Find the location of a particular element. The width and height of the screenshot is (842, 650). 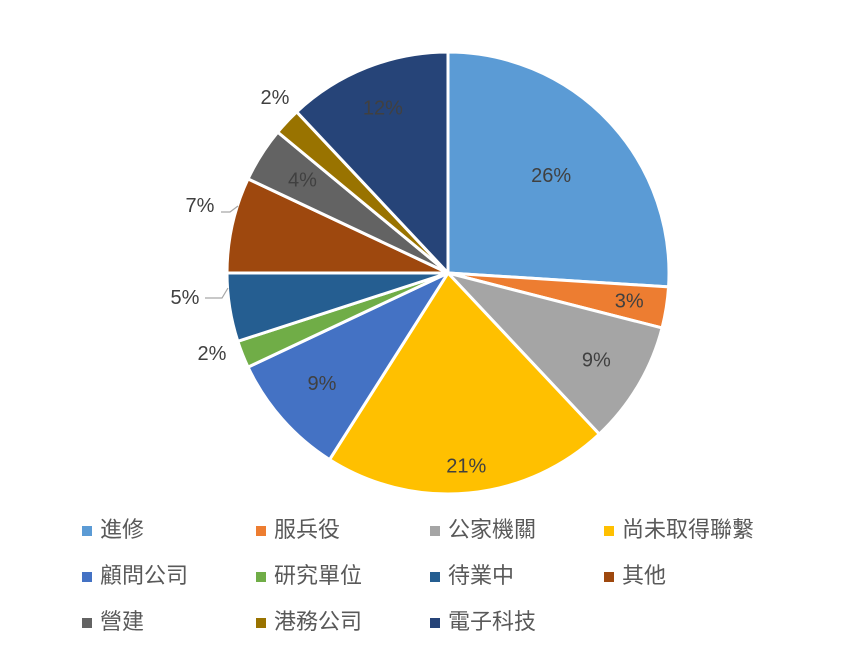

legend-item-5: 研究單位 is located at coordinates (343, 577).